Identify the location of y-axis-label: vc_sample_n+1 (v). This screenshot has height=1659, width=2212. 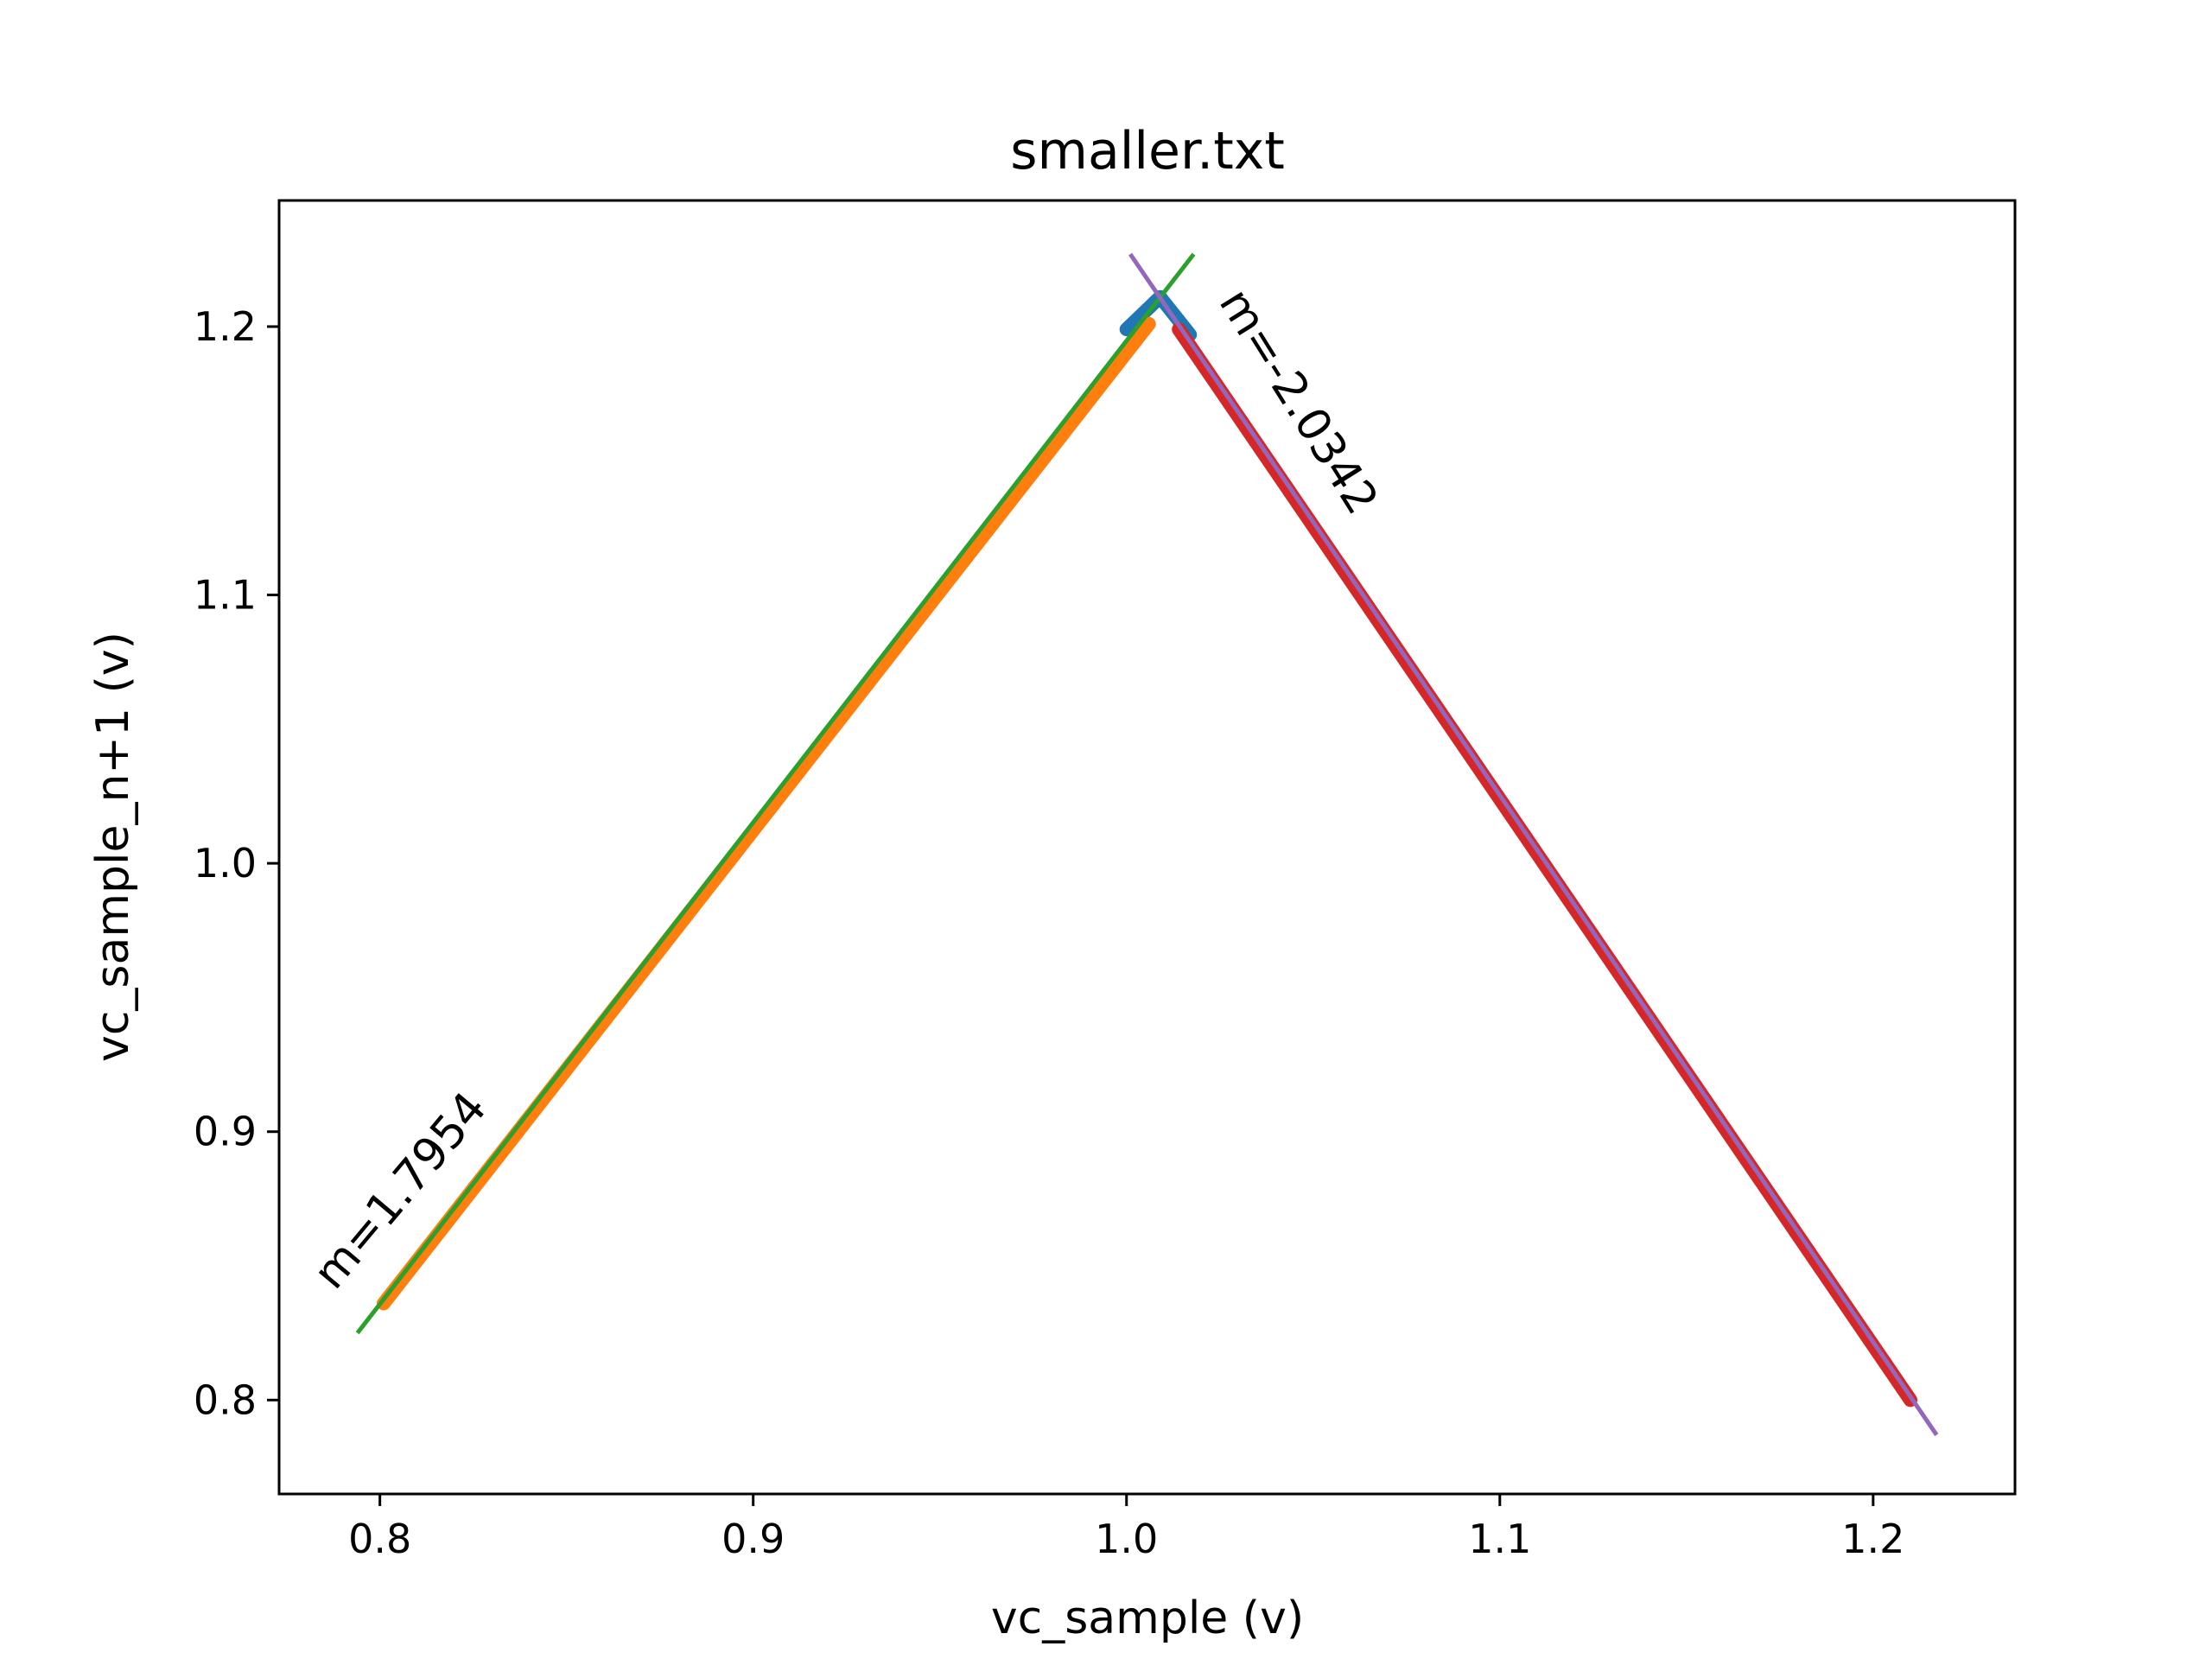
(113, 847).